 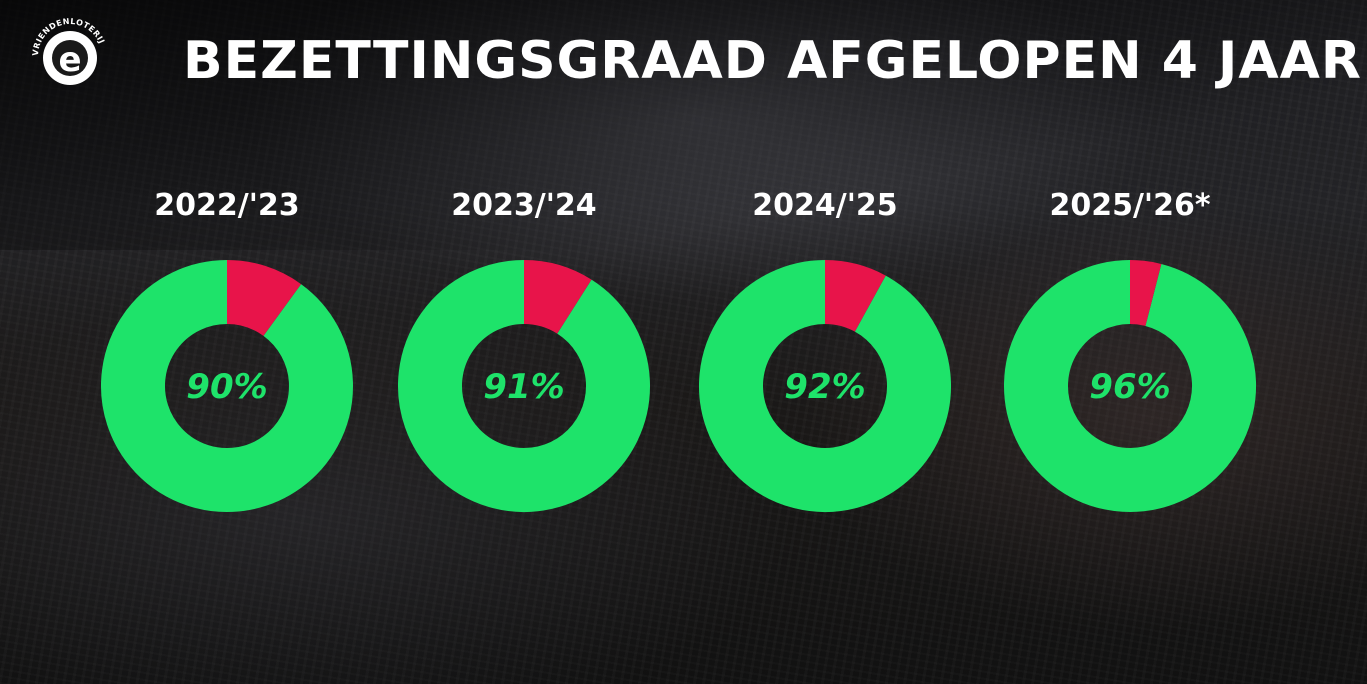 I want to click on vriendenloterij-logo: e VRIENDENLOTERIJ, so click(x=68, y=51).